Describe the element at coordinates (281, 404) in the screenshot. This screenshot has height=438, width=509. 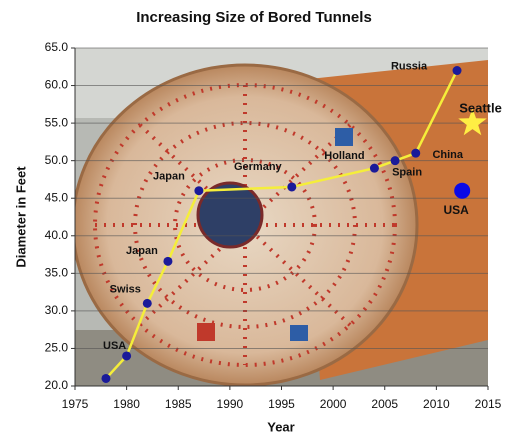
I see `x-tick-label: 1995` at that location.